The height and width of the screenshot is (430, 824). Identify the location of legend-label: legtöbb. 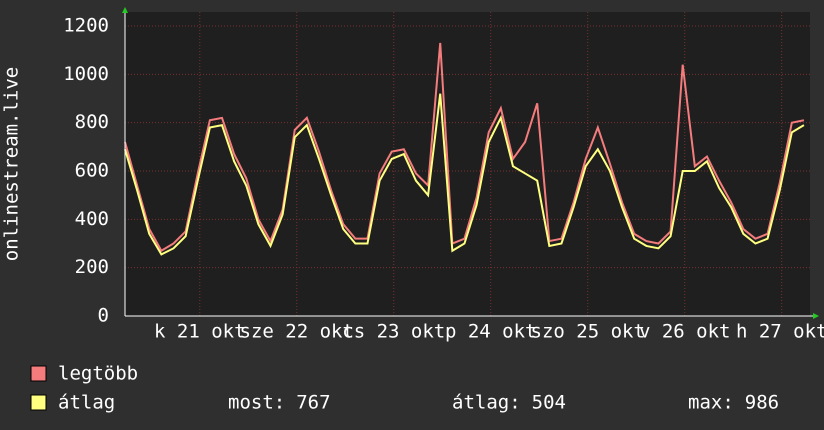
(98, 374).